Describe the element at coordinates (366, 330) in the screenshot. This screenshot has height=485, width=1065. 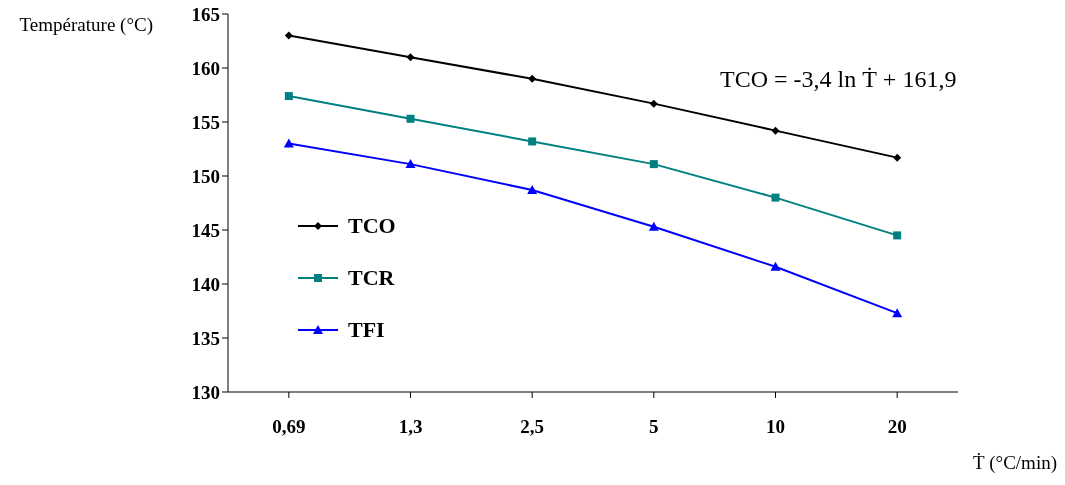
I see `legend-label: TFI` at that location.